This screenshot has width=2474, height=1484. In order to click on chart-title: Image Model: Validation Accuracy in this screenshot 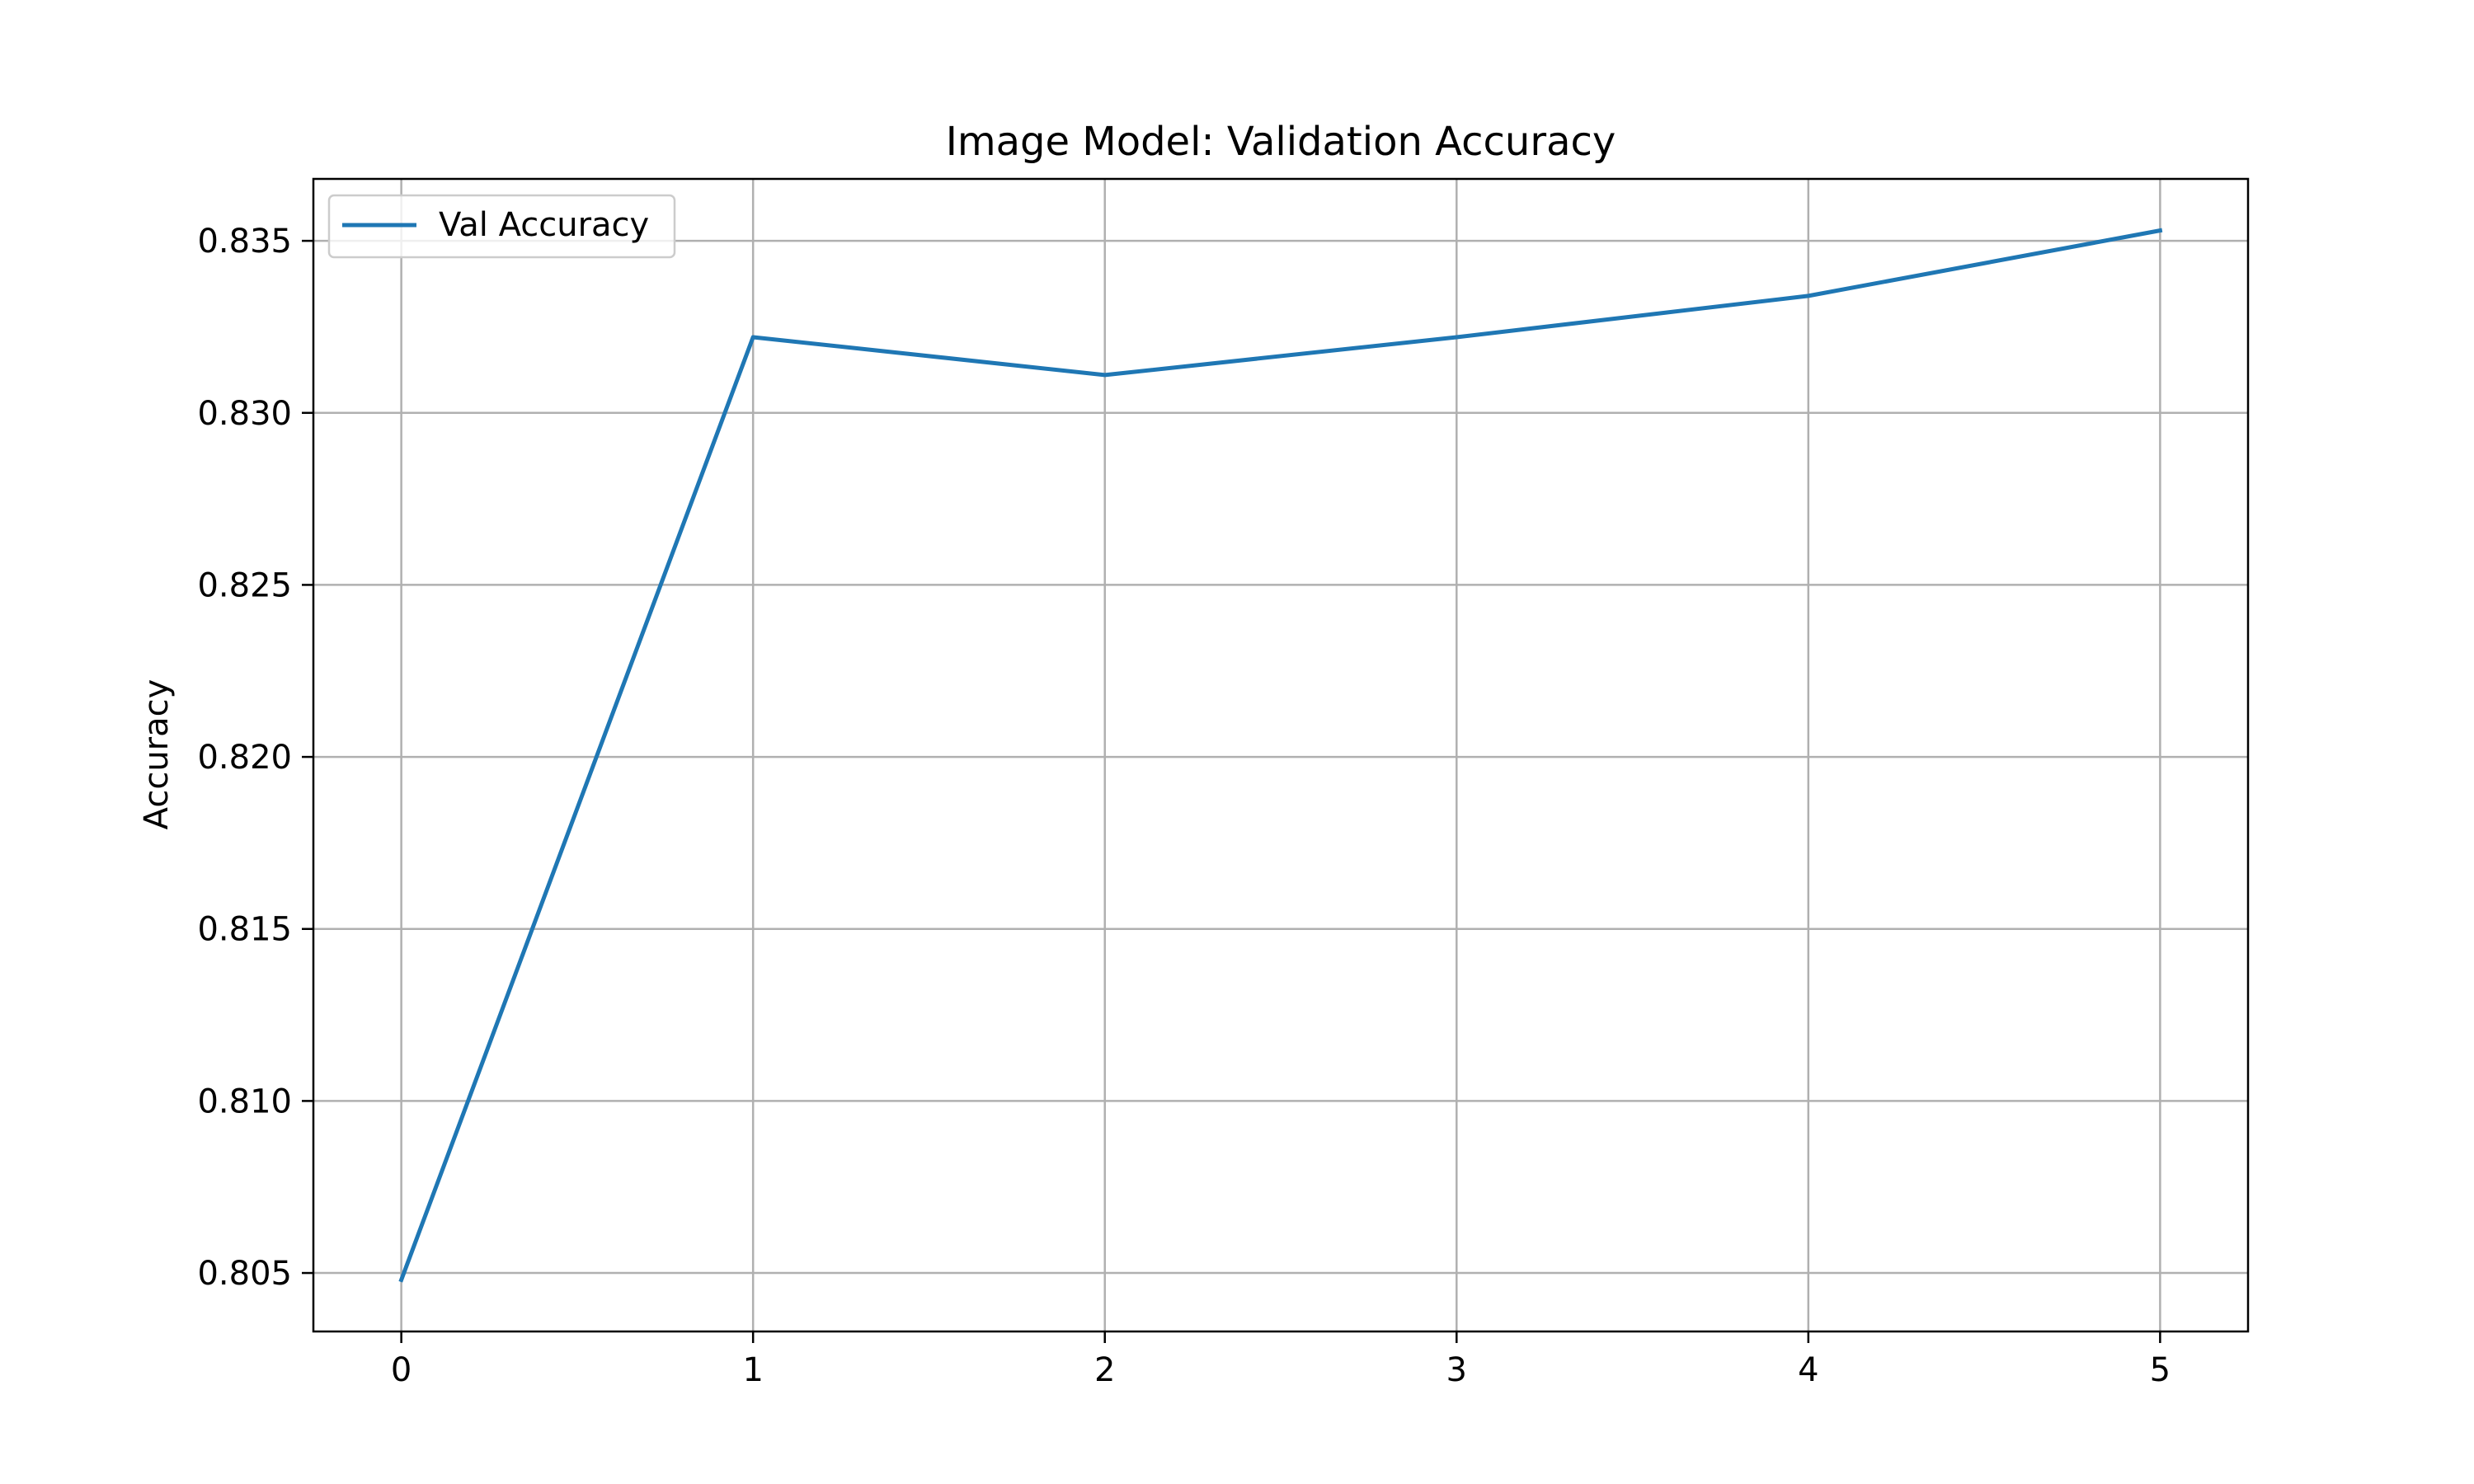, I will do `click(1281, 142)`.